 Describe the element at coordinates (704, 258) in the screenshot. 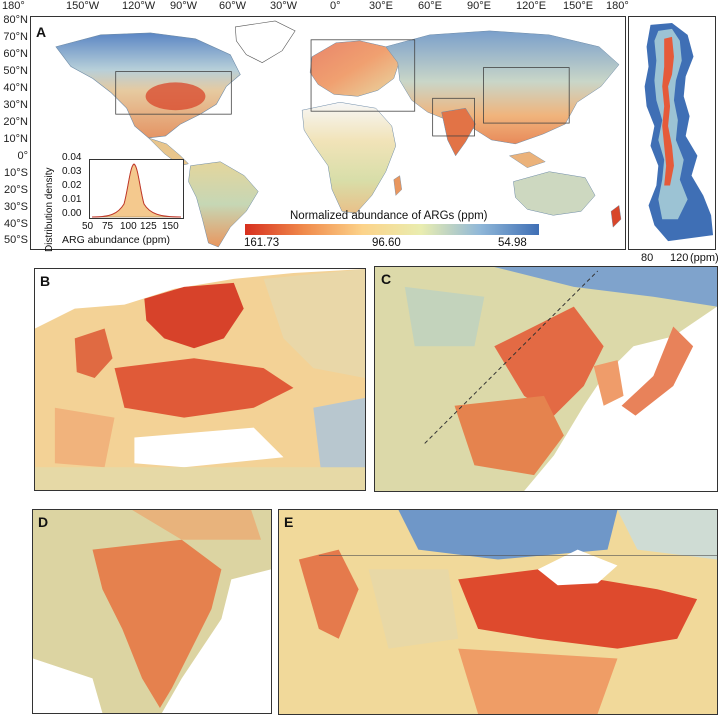

I see `profile-xunit: (ppm)` at that location.